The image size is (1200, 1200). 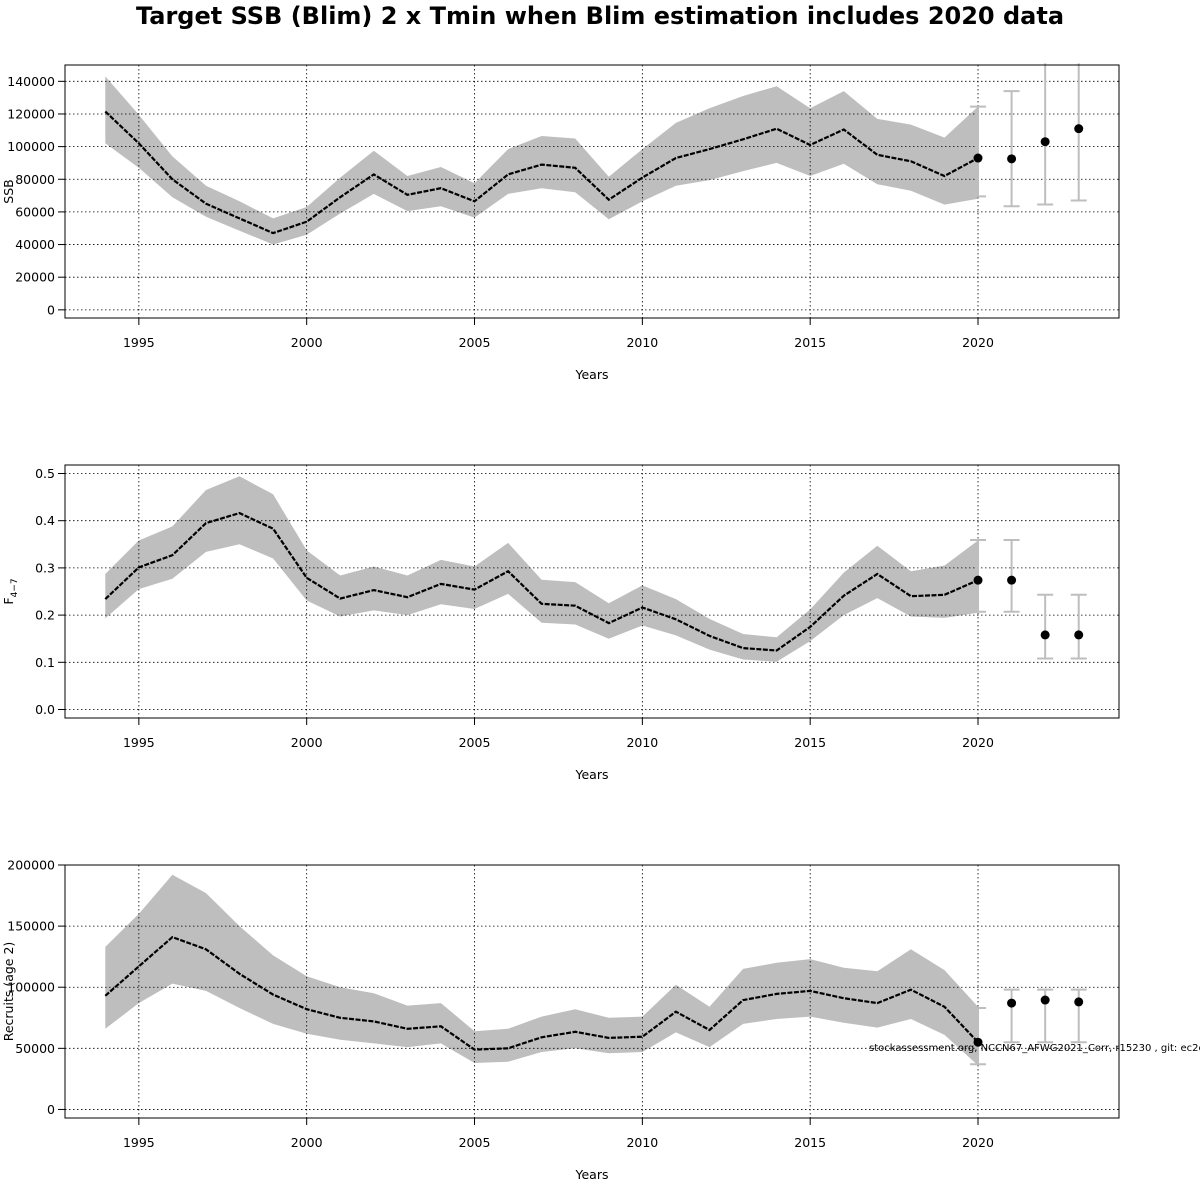 What do you see at coordinates (31, 81) in the screenshot?
I see `y-tick-label: 140000` at bounding box center [31, 81].